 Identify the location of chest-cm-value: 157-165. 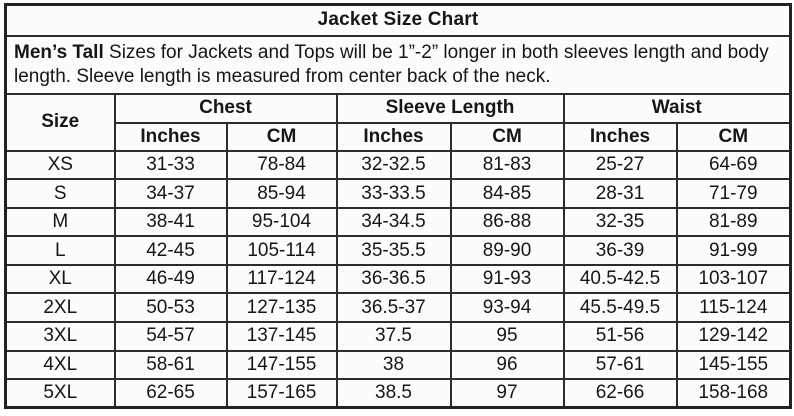
(281, 393).